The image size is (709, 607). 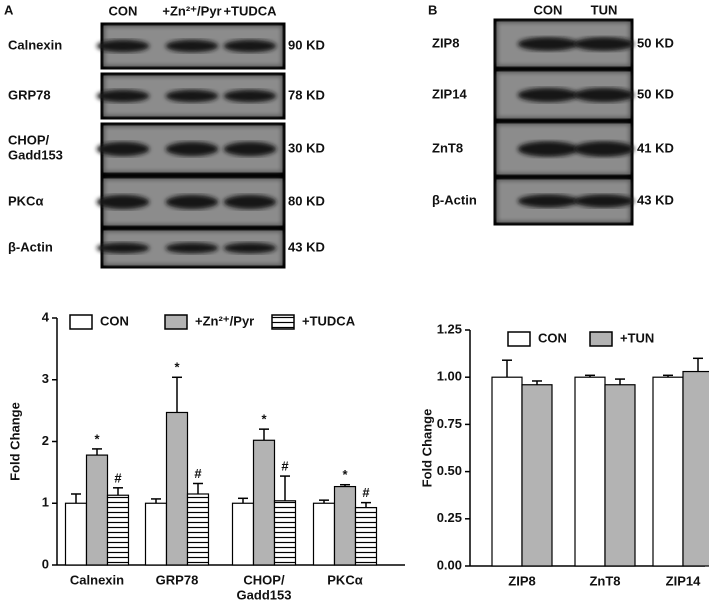 What do you see at coordinates (445, 42) in the screenshot?
I see `row-name: ZIP8` at bounding box center [445, 42].